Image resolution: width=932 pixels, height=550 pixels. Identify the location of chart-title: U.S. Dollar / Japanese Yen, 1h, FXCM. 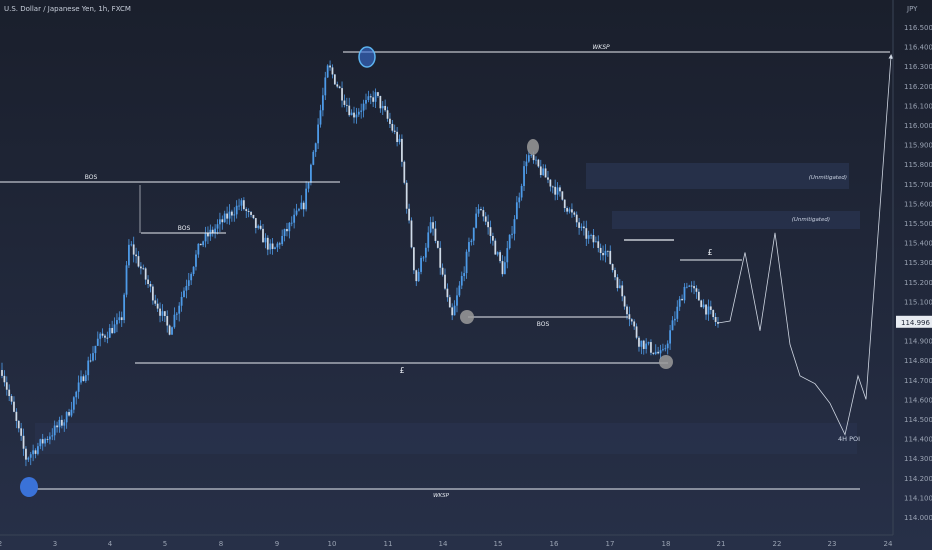
(67, 9).